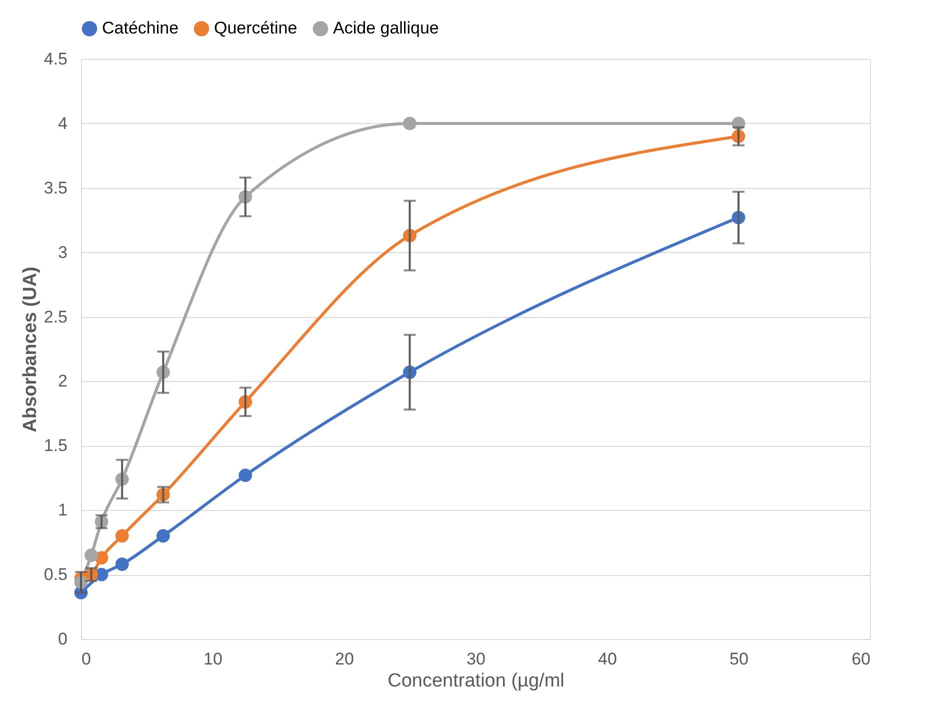  I want to click on y-tick-label: 3, so click(63, 252).